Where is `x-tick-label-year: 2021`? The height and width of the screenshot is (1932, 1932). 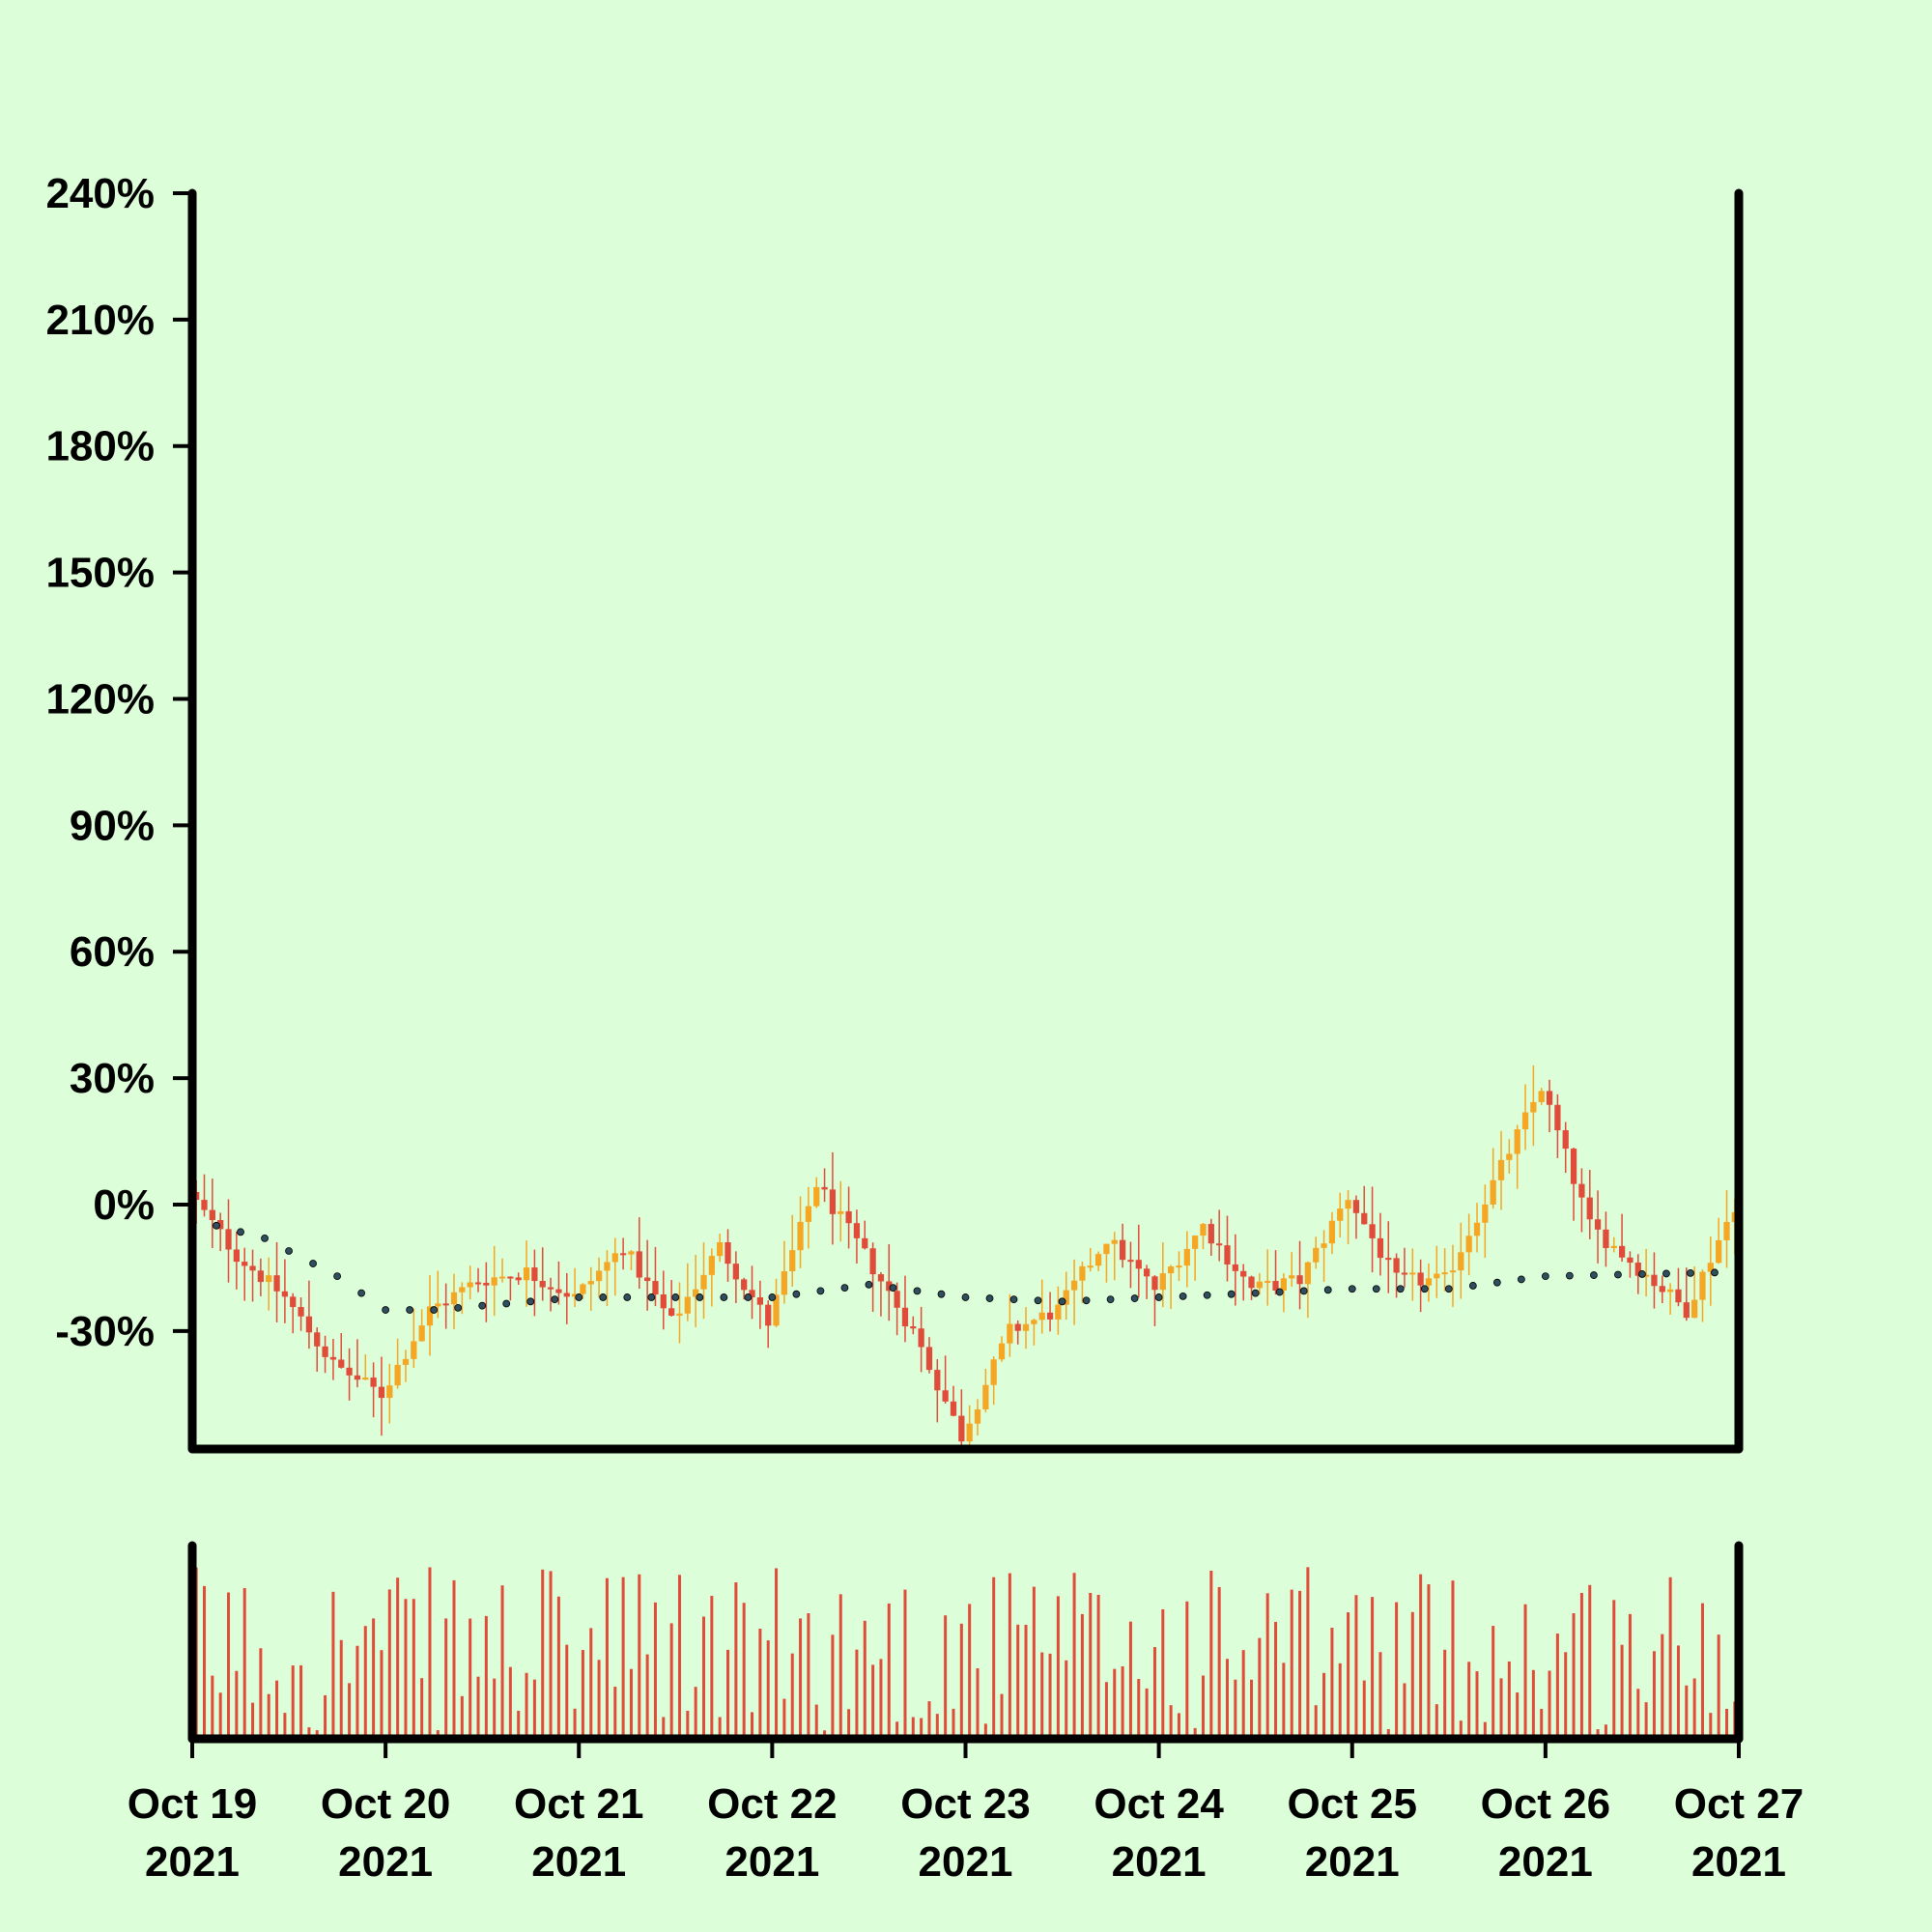
x-tick-label-year: 2021 is located at coordinates (1545, 1862).